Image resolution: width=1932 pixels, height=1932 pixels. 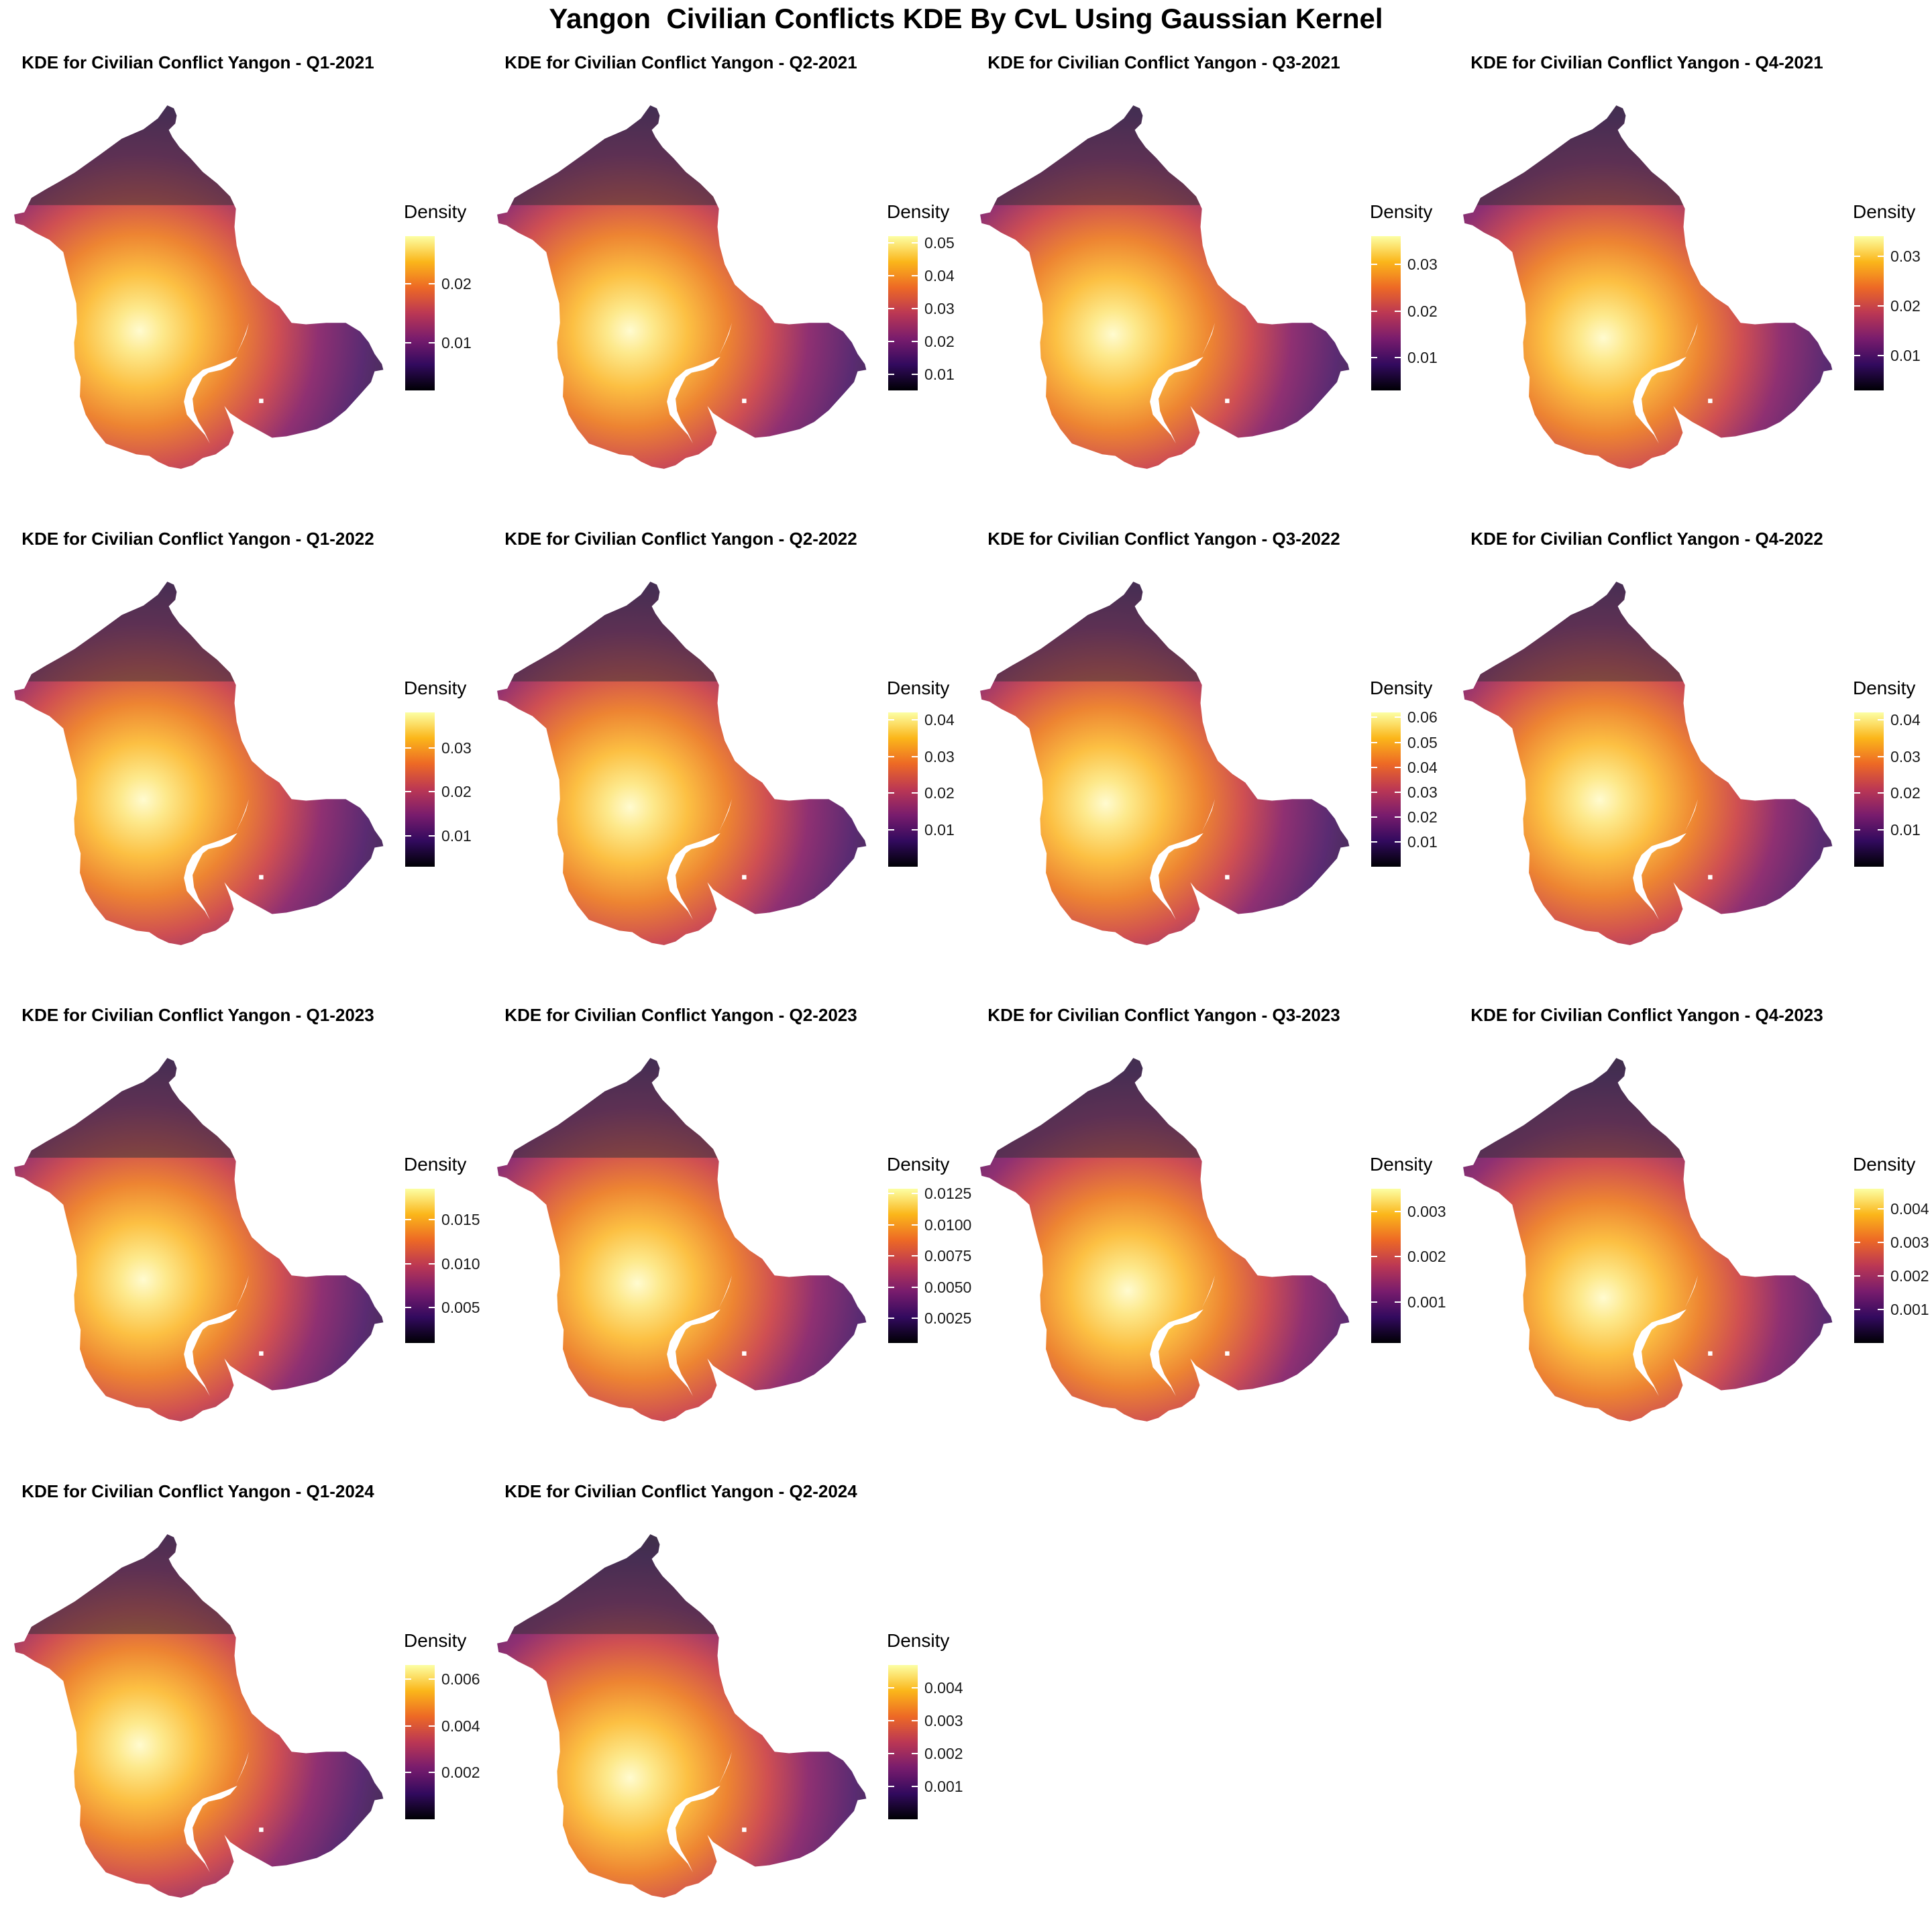 I want to click on density-legend: Density 0.001 0.002 0.003 0.004, so click(x=925, y=1730).